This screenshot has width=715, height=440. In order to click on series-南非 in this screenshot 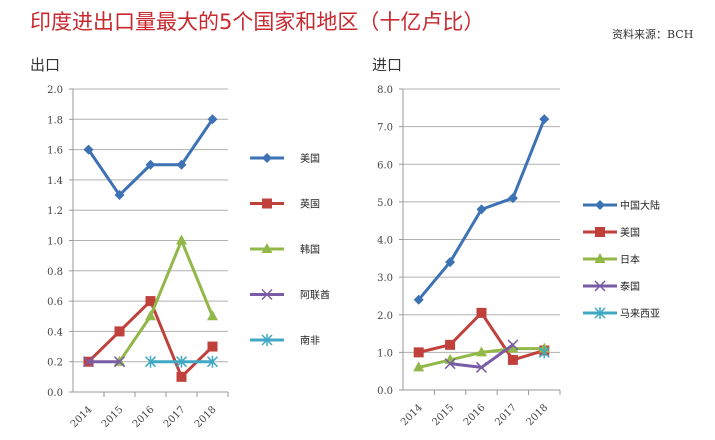, I will do `click(181, 361)`.